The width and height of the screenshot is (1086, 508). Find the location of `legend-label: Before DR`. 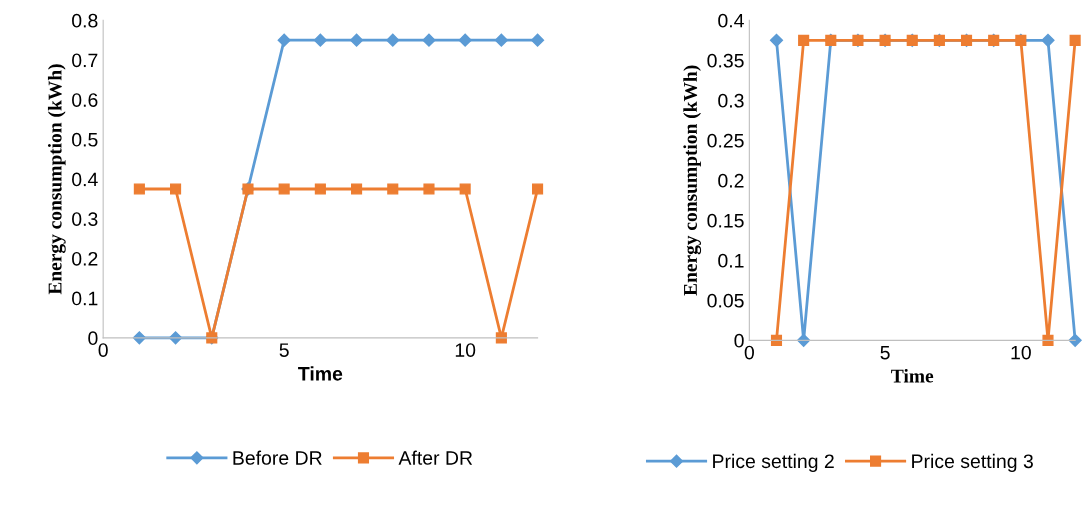

legend-label: Before DR is located at coordinates (277, 457).